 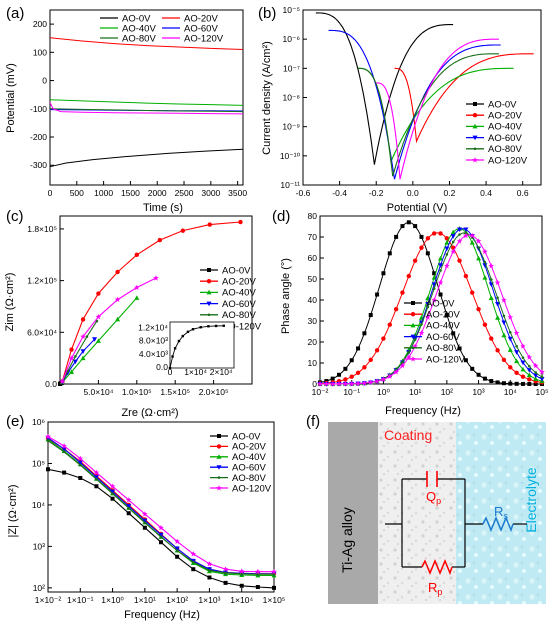 I want to click on xlabel-b: Potential (V), so click(x=417, y=208).